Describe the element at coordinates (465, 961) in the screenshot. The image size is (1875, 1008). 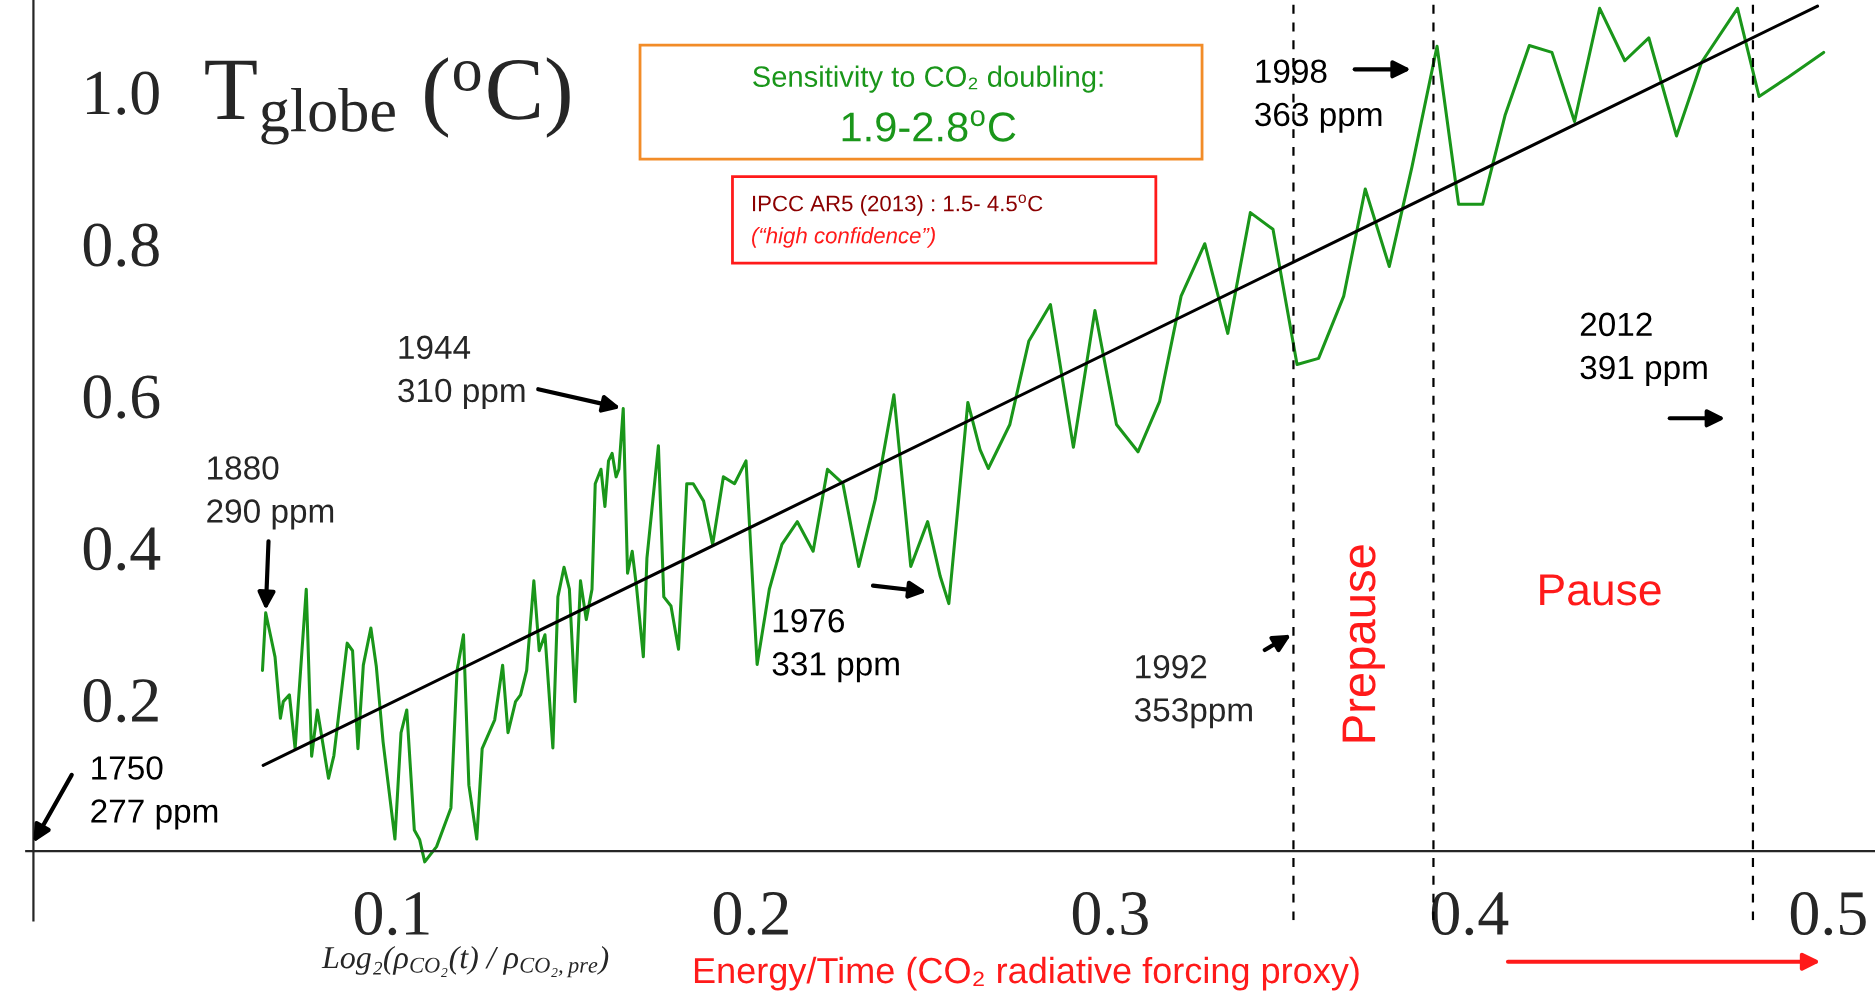
I see `x-axis-title: Log₂(ρ$_{CO₂}$(t) / ρ$_{CO₂,pre}$)` at that location.